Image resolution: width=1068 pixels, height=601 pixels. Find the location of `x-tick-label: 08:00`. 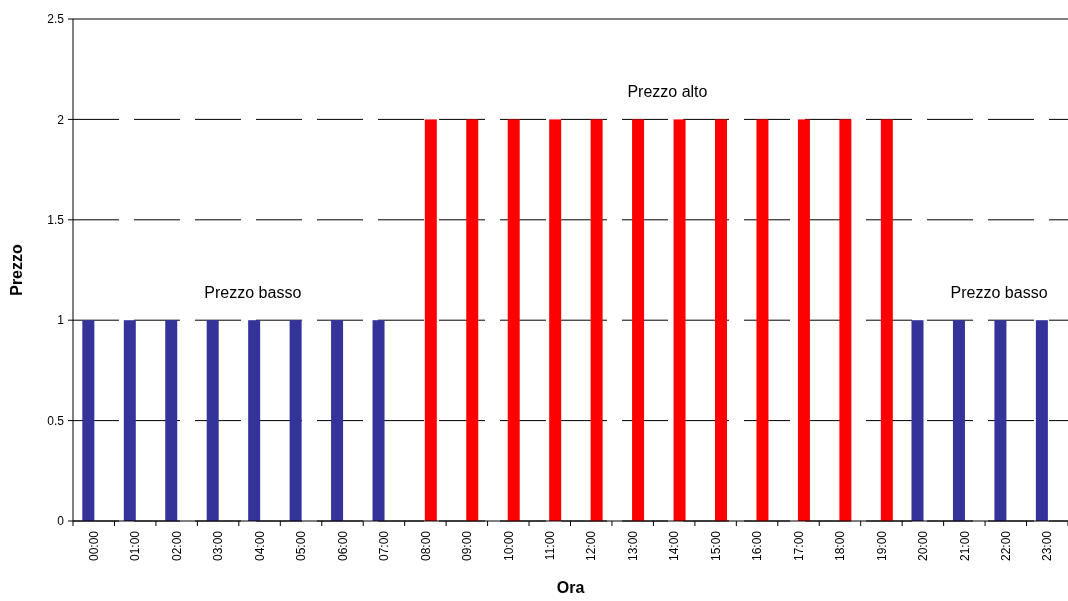

x-tick-label: 08:00 is located at coordinates (425, 546).